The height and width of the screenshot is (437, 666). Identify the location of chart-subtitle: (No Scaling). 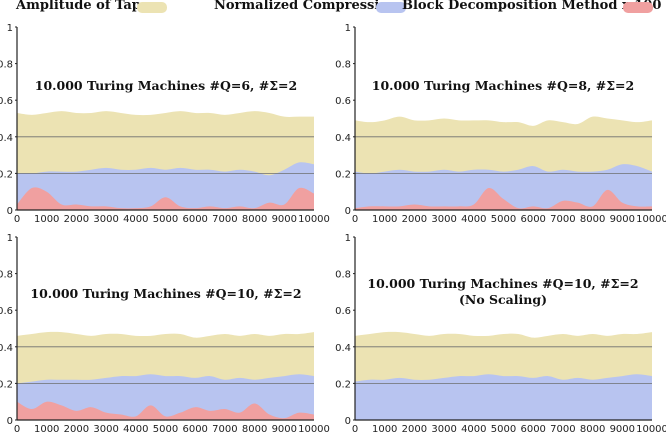
(503, 299).